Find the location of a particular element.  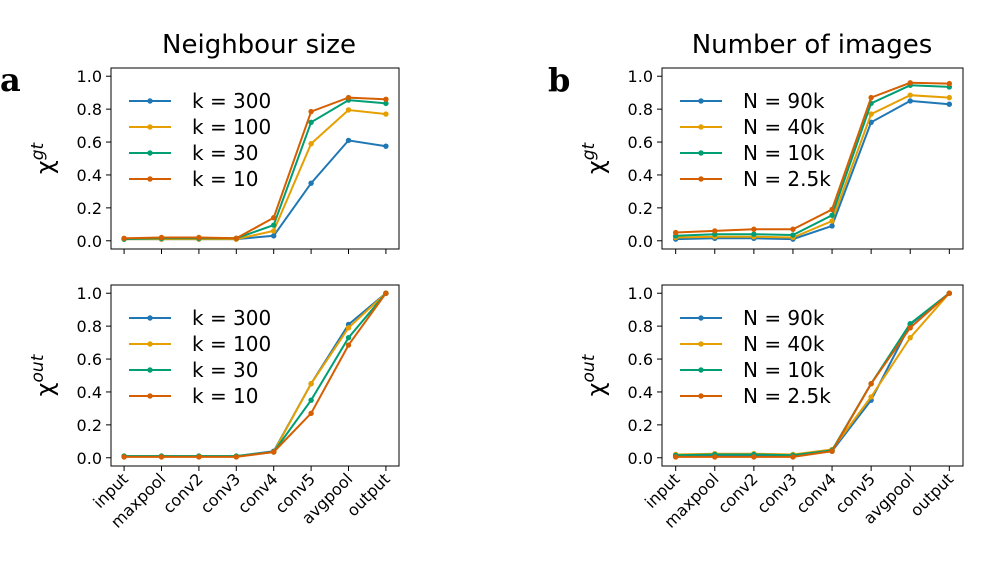

y-axis-label: χgt is located at coordinates (43, 158).